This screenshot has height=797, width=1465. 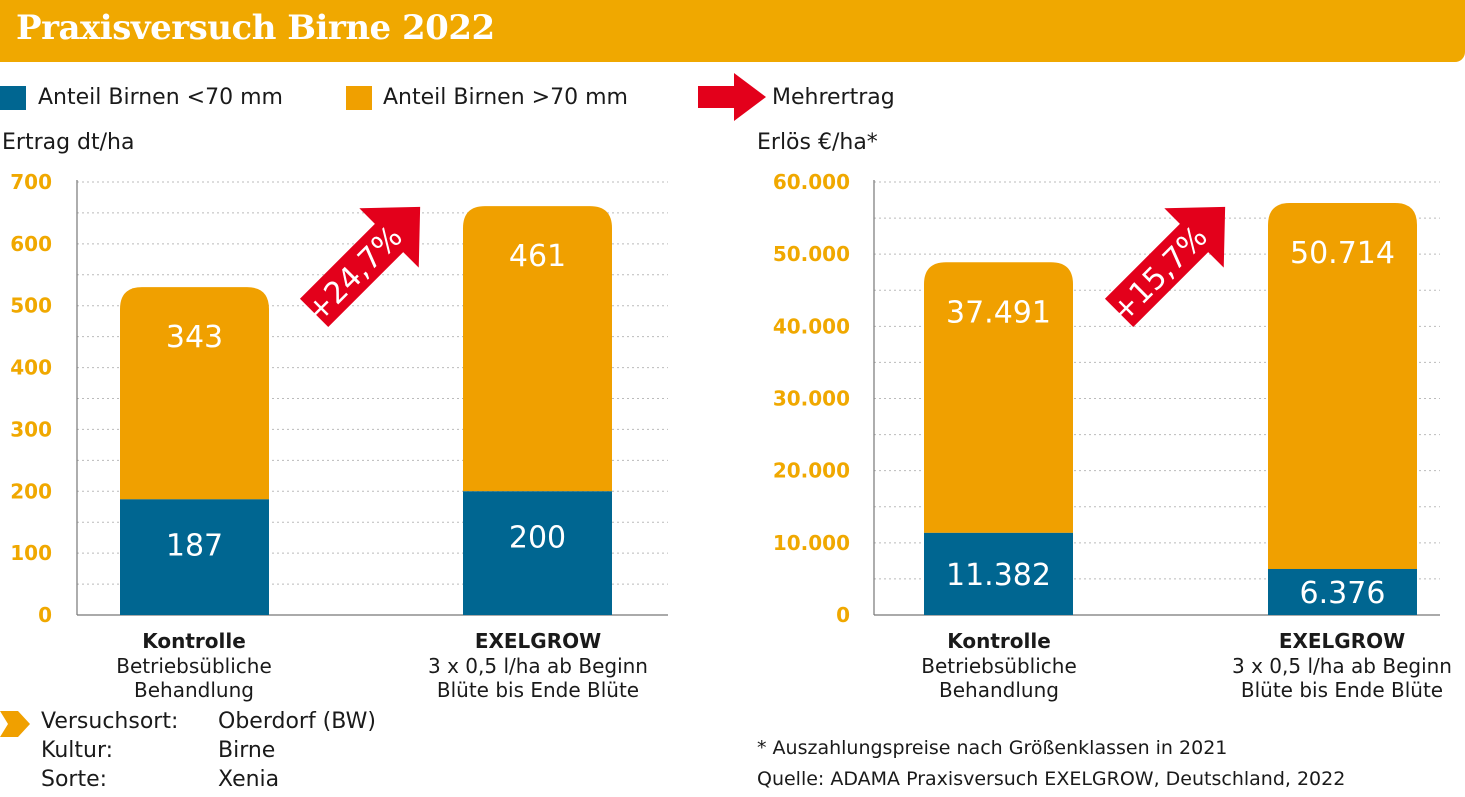 I want to click on info-row-kultur: Kultur: Birne, so click(x=241, y=753).